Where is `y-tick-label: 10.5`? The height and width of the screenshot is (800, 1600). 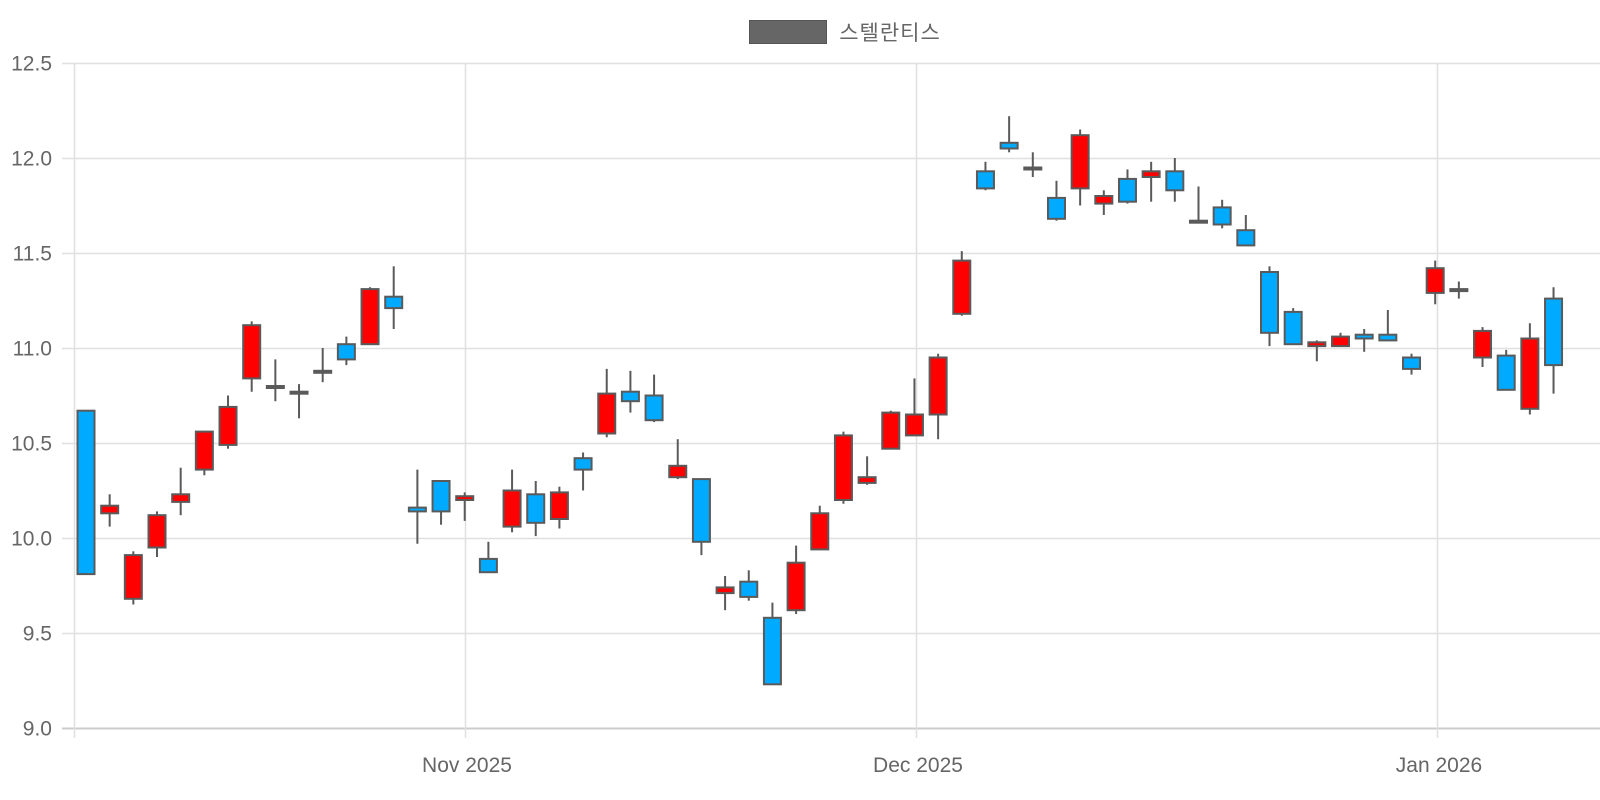
y-tick-label: 10.5 is located at coordinates (31, 444).